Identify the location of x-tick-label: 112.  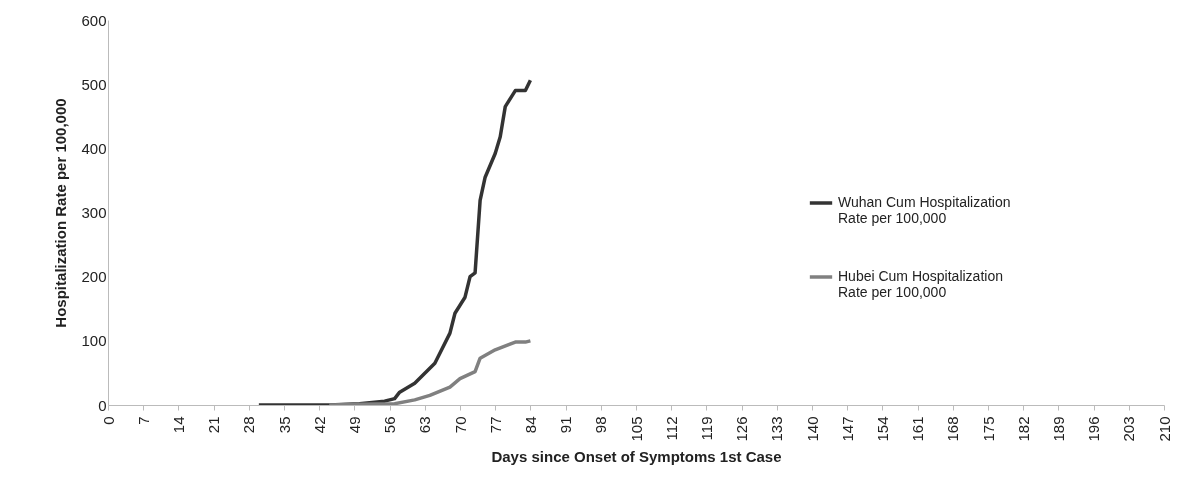
(671, 428).